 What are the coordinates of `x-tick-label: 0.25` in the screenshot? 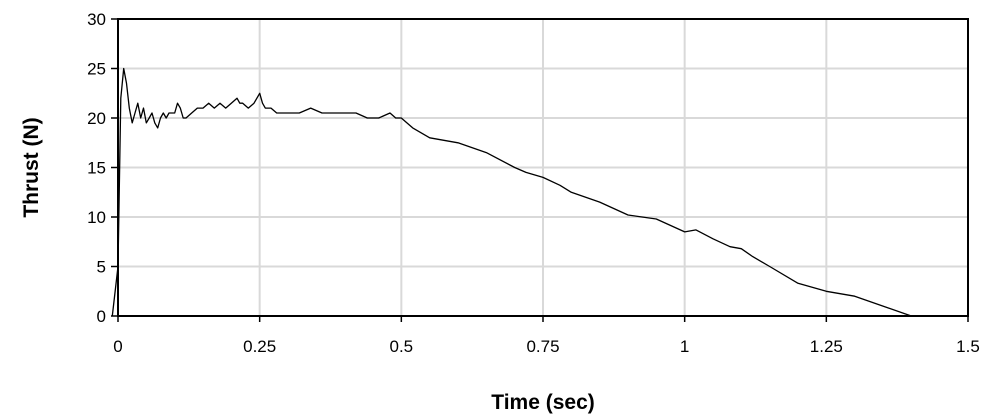 It's located at (259, 346).